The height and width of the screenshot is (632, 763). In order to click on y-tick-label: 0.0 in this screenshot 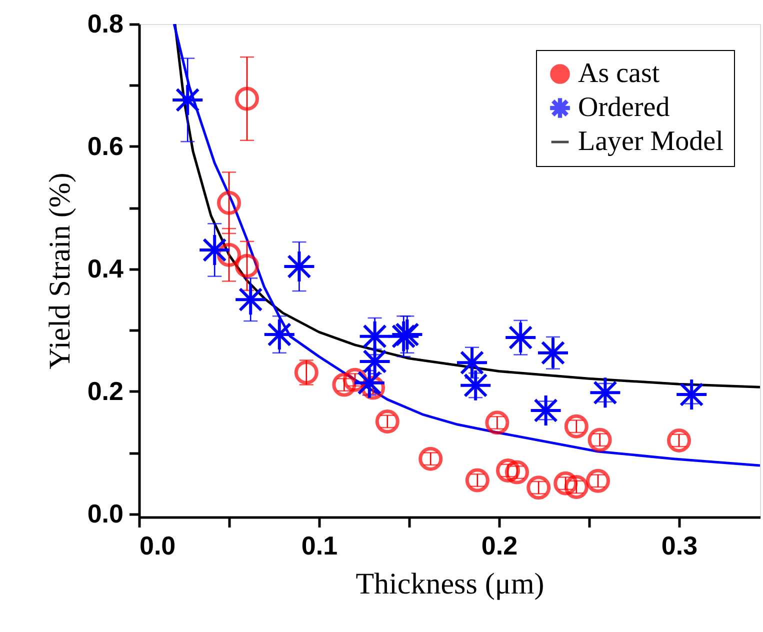, I will do `click(105, 513)`.